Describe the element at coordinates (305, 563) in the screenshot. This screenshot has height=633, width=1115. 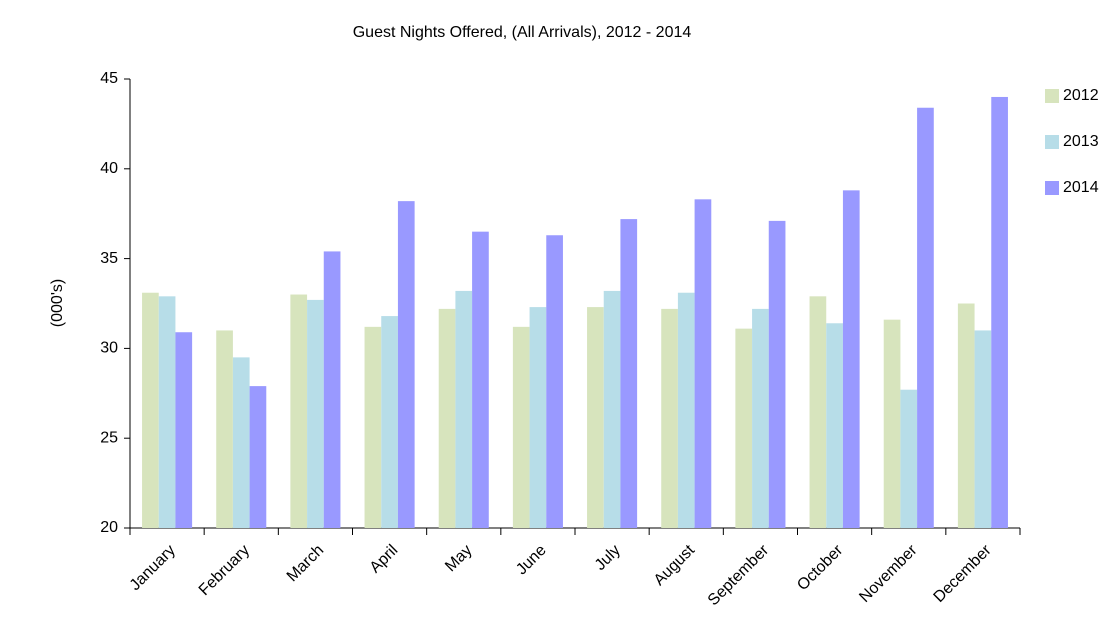
I see `x-tick-label: March` at that location.